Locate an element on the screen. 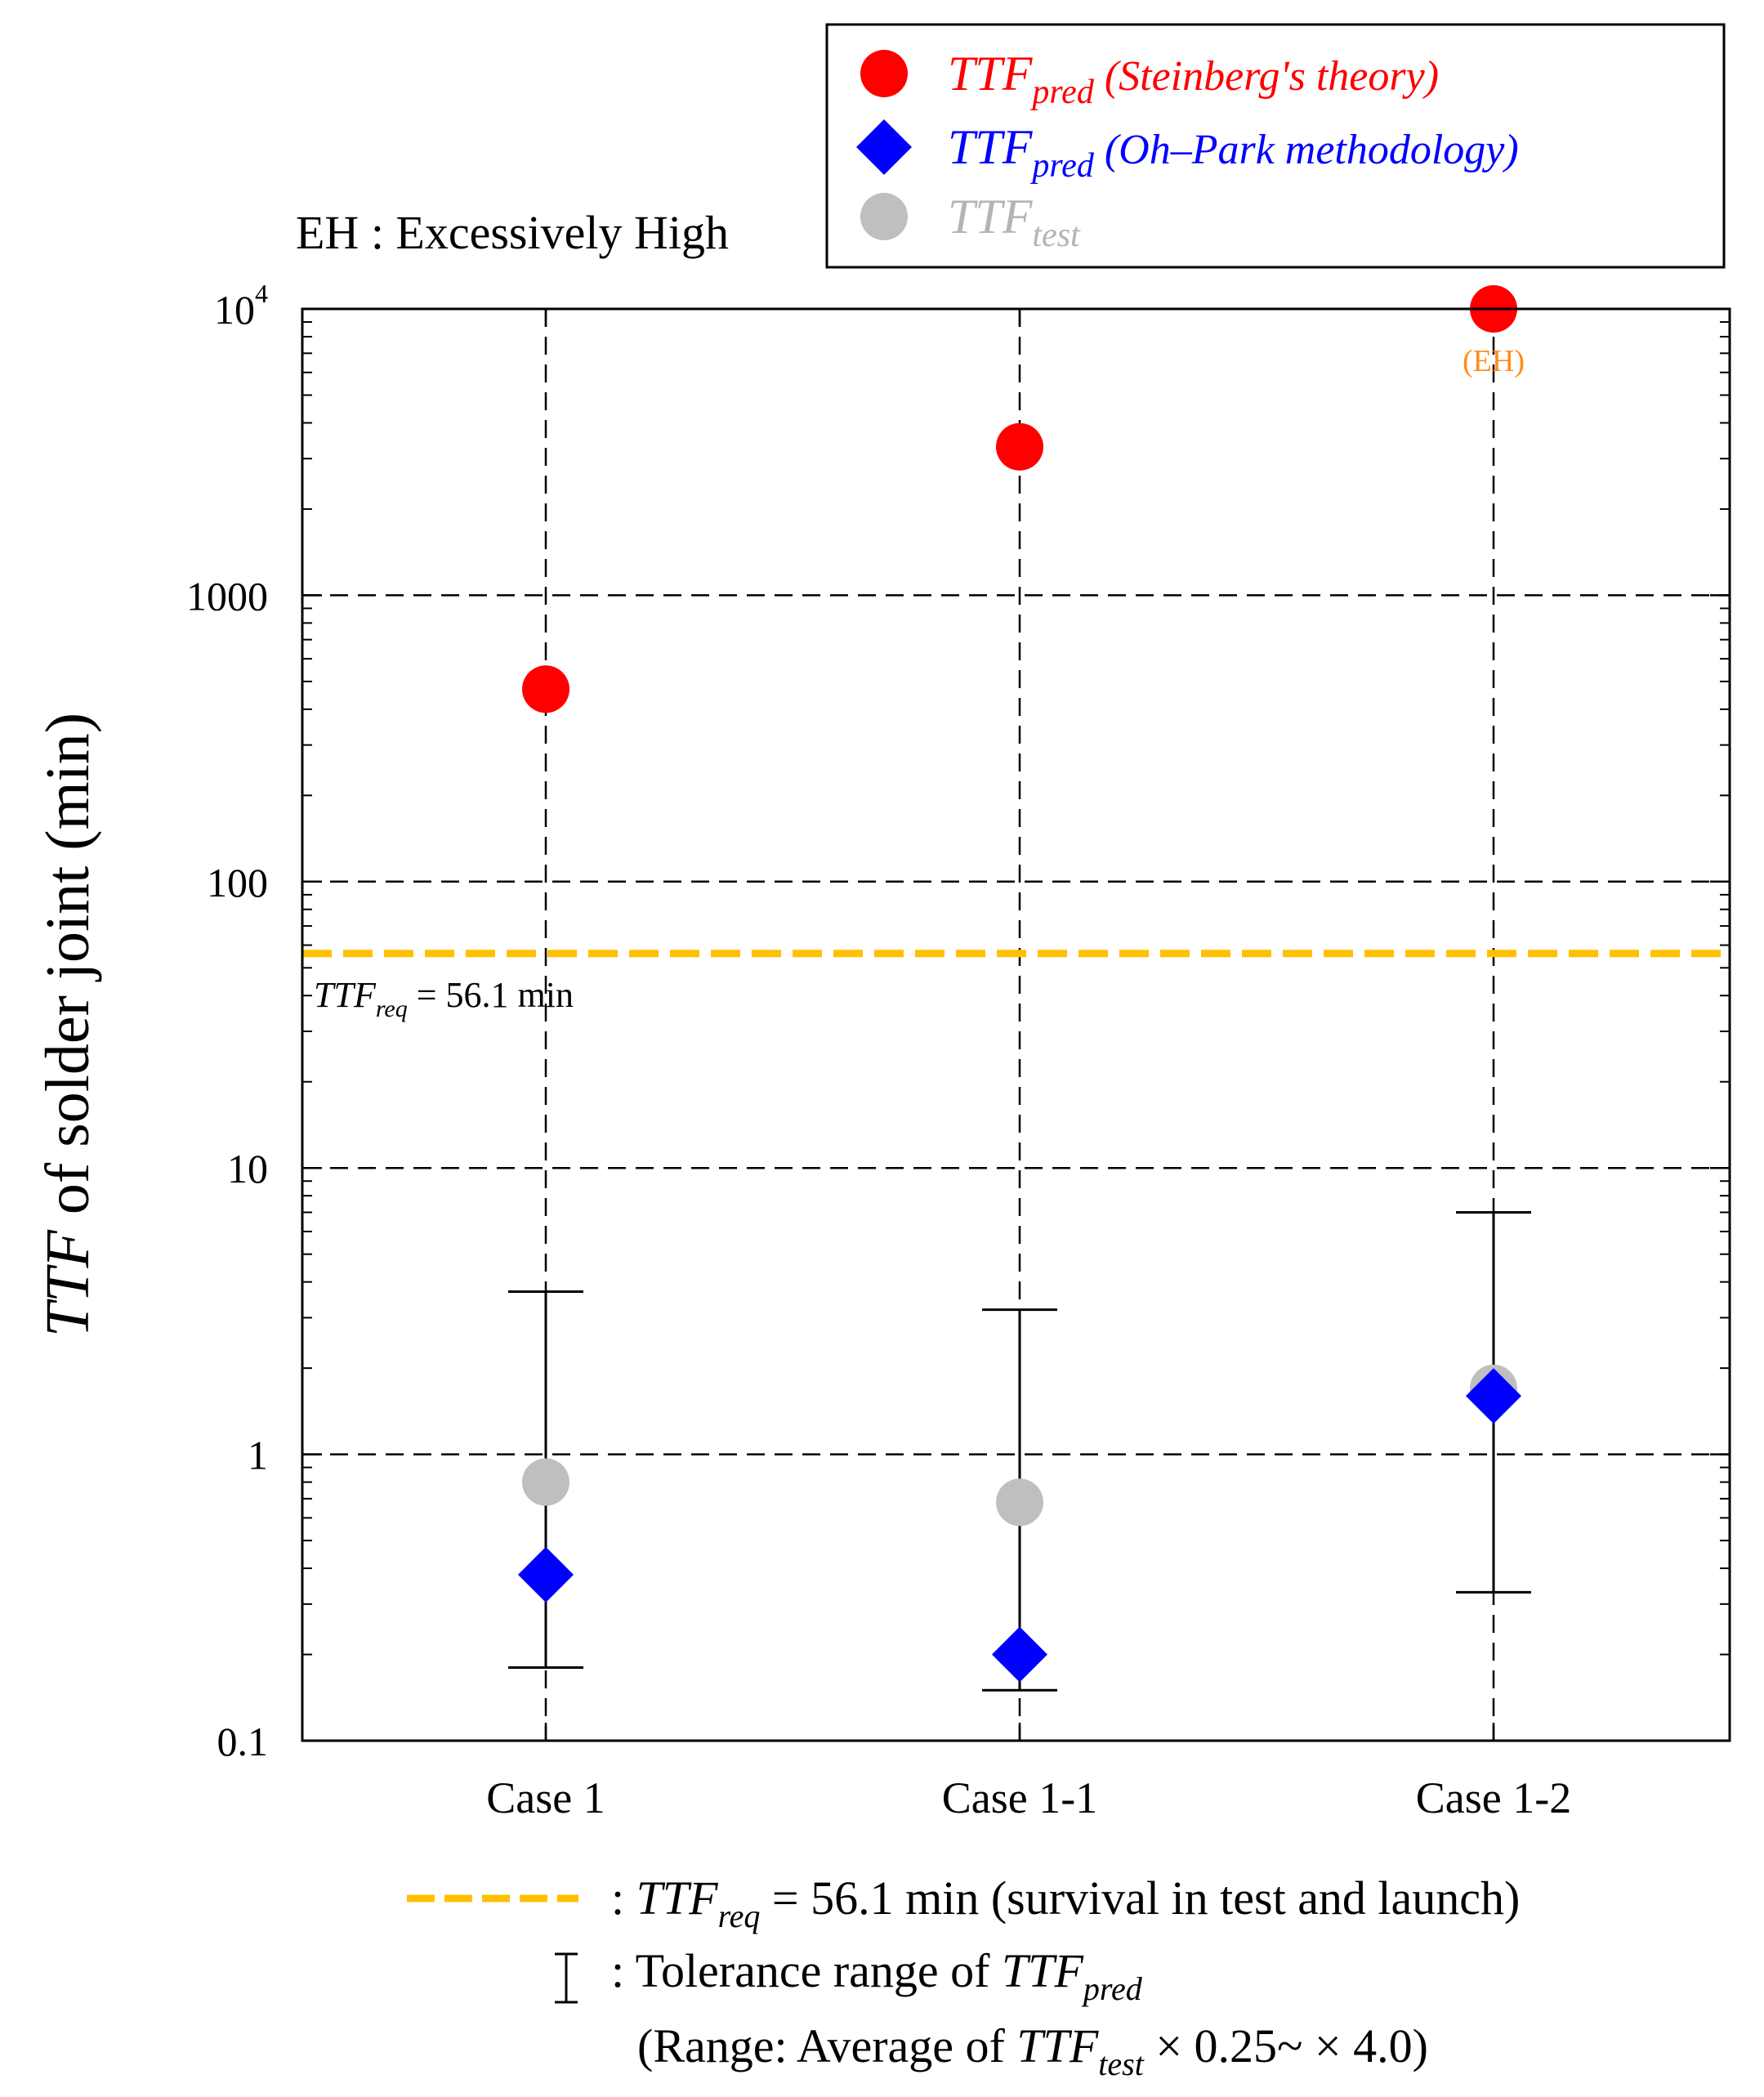 This screenshot has width=1764, height=2097. y-tick-label: 1 is located at coordinates (258, 1455).